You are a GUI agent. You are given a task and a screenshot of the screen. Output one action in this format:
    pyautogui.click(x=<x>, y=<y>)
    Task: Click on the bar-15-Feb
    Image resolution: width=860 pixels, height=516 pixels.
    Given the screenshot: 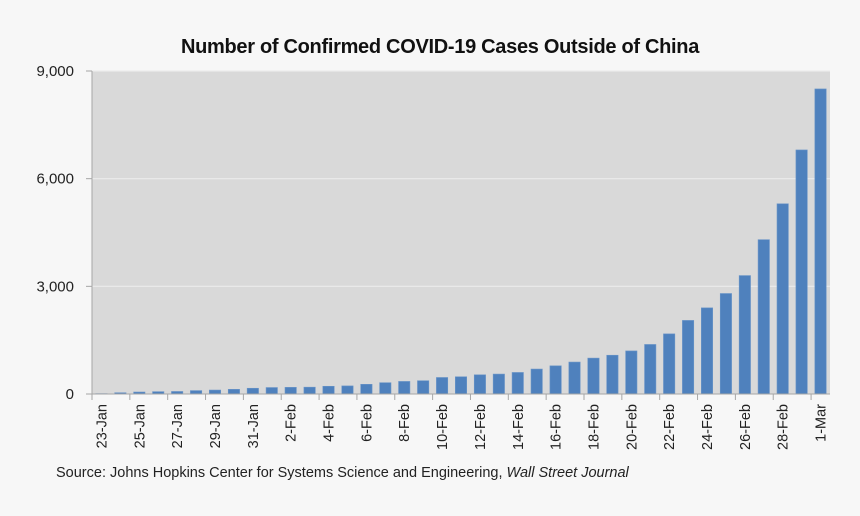 What is the action you would take?
    pyautogui.click(x=536, y=381)
    